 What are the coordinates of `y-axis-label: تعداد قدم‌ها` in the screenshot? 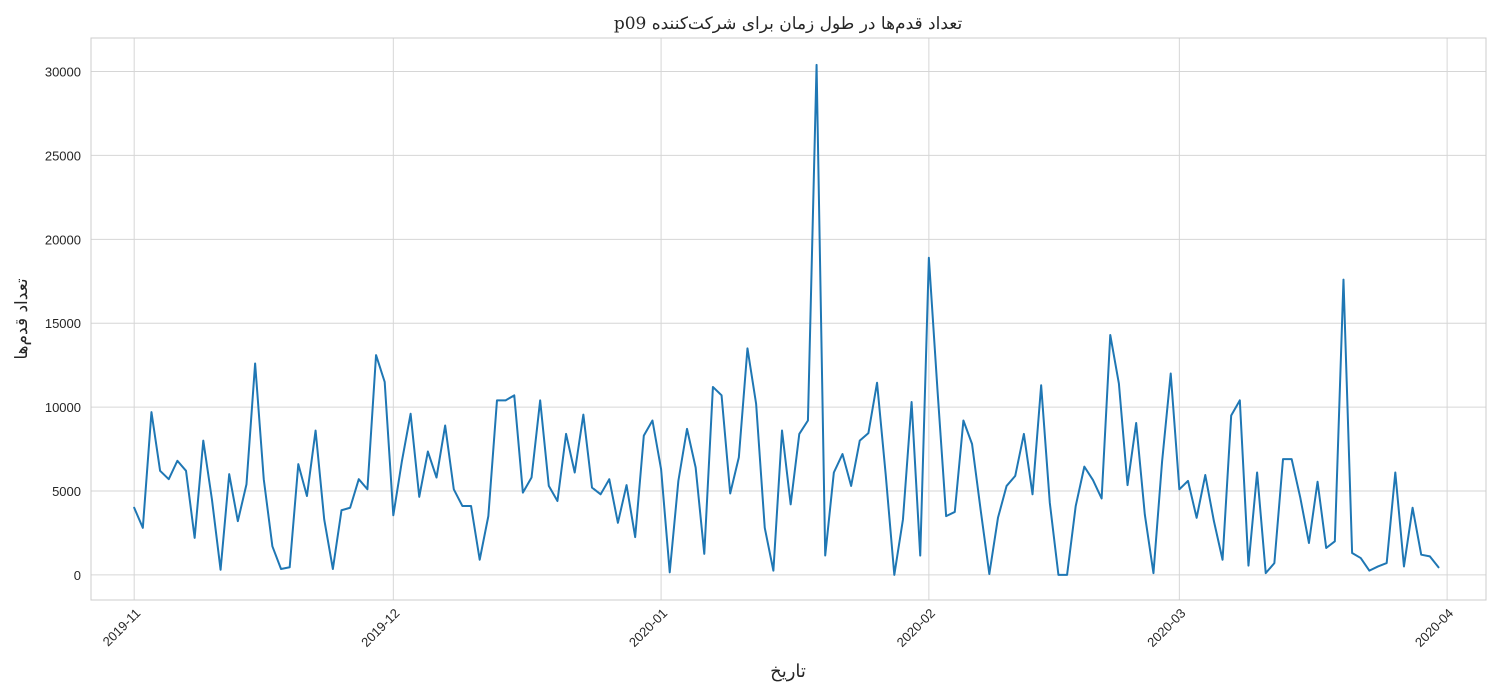 It's located at (22, 319).